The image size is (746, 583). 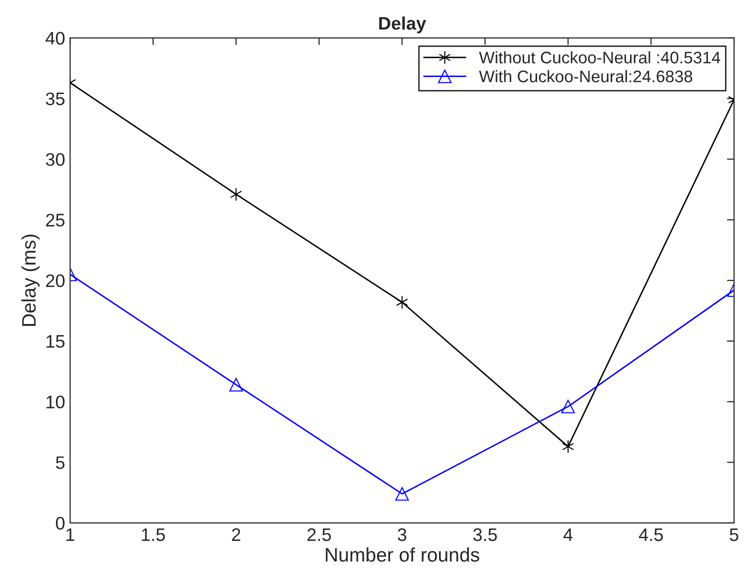 What do you see at coordinates (31, 280) in the screenshot?
I see `y-axis-title: Delay (ms)` at bounding box center [31, 280].